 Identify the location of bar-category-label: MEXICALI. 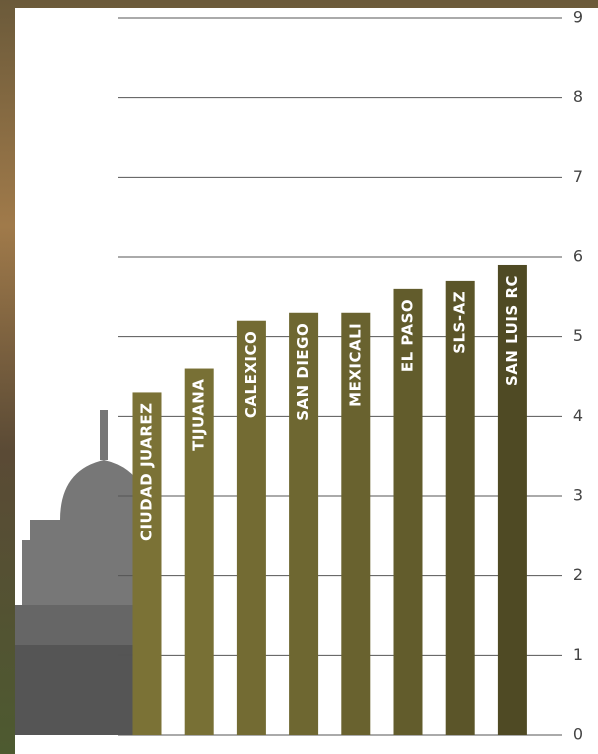
(355, 365).